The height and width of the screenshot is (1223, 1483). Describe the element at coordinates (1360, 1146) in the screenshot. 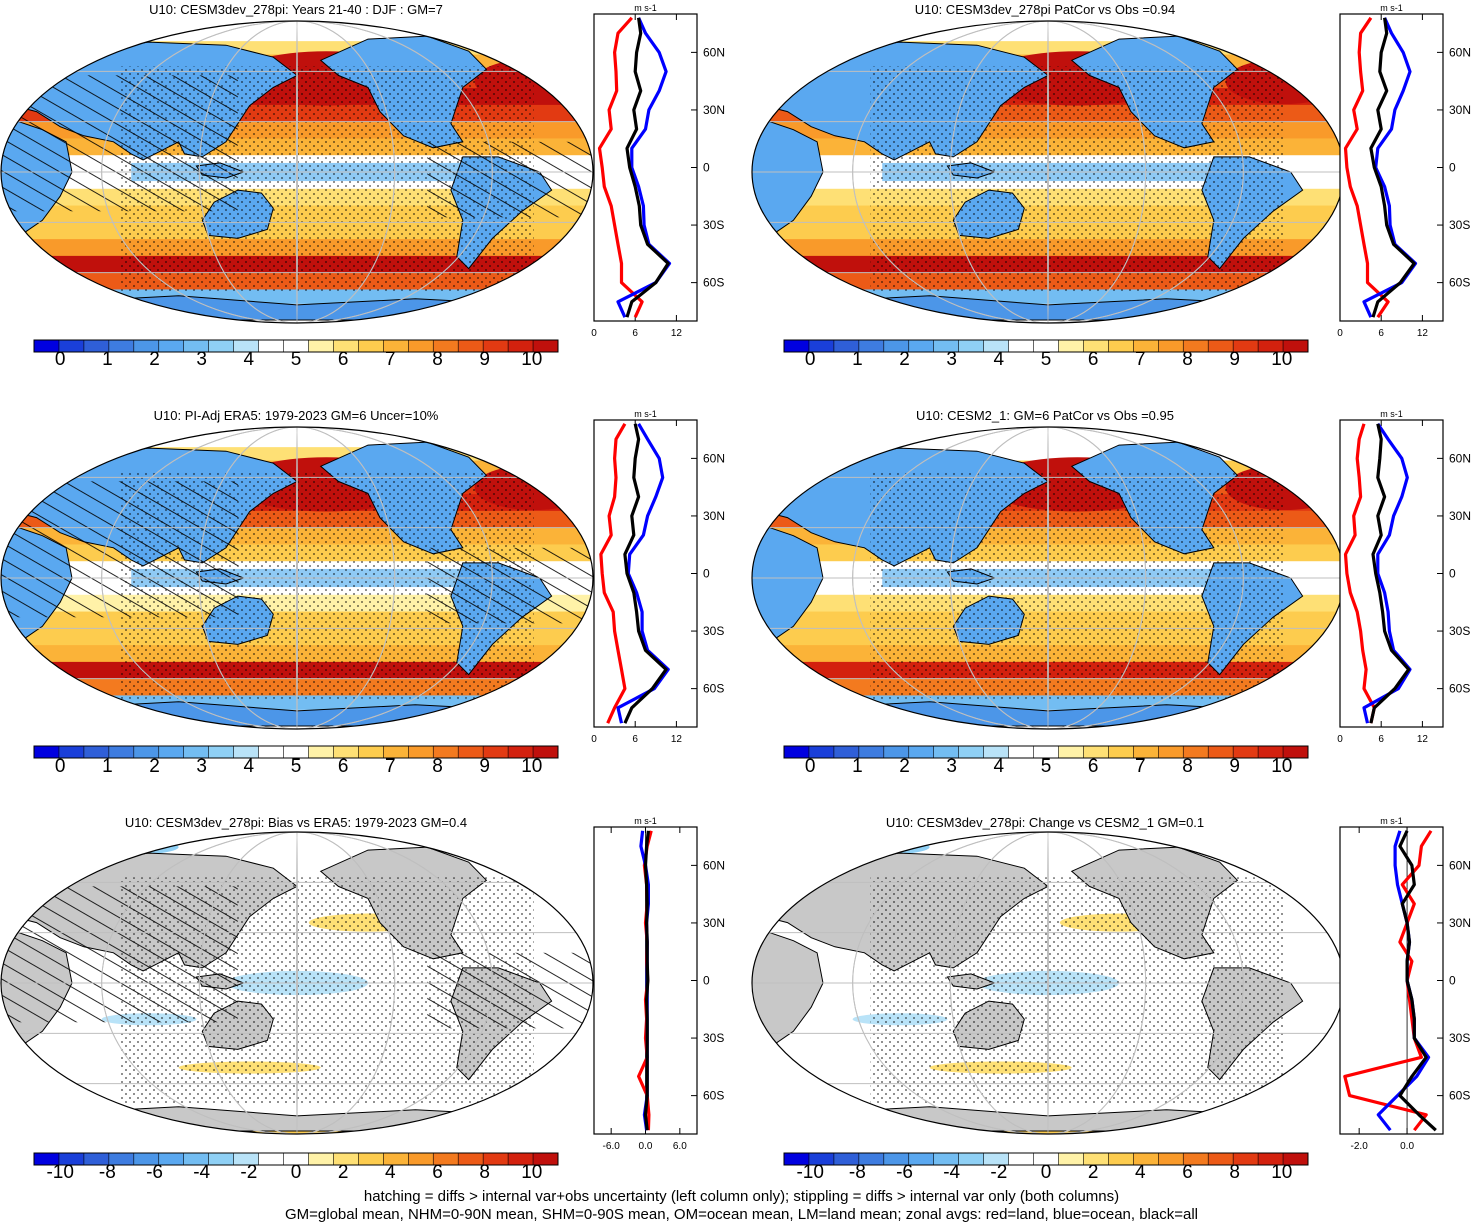

I see `zonal-xtick-label: -2.0` at that location.